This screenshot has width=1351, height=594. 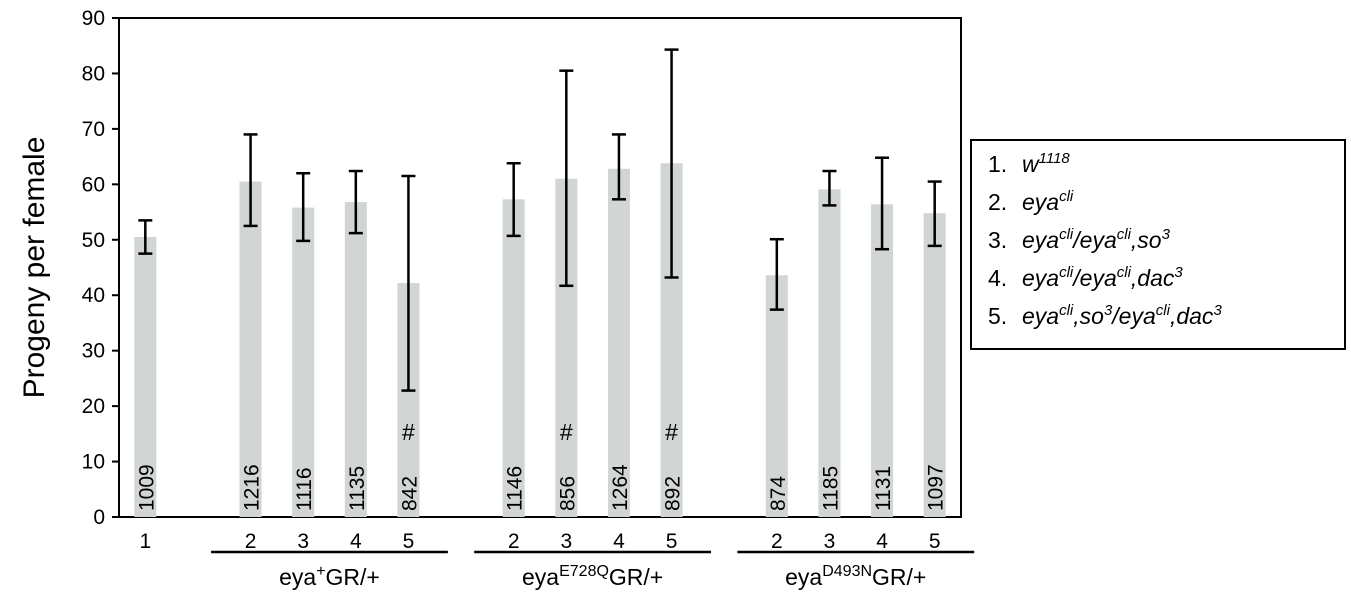 What do you see at coordinates (567, 493) in the screenshot?
I see `sample-size-label: 856` at bounding box center [567, 493].